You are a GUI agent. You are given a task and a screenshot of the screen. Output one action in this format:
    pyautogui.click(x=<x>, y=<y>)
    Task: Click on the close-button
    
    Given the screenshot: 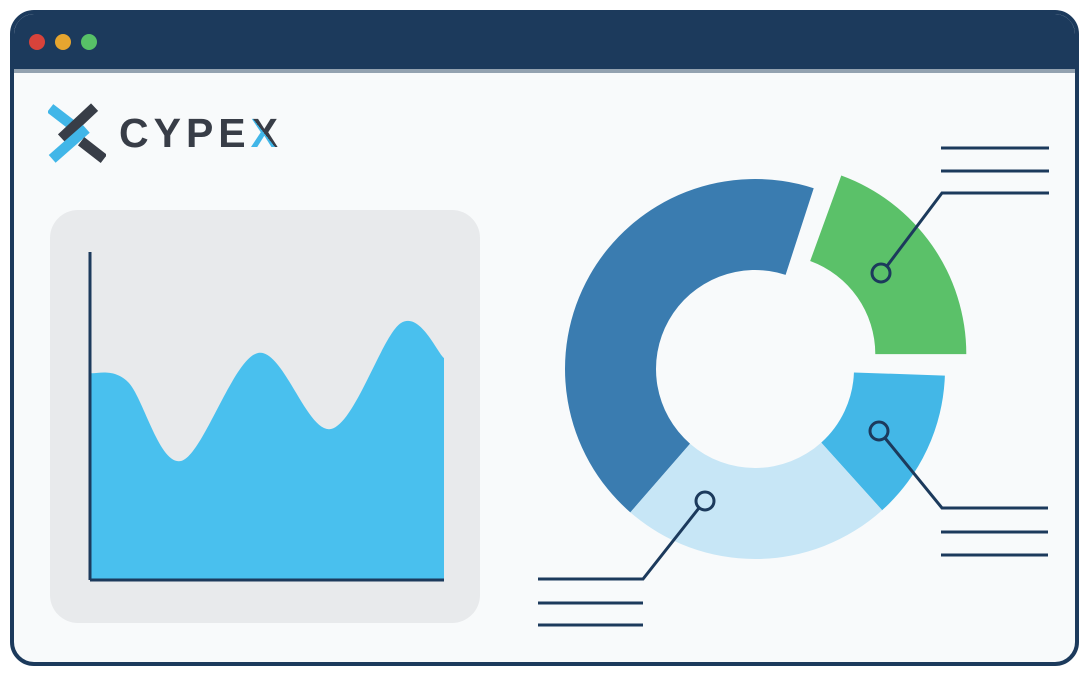 What is the action you would take?
    pyautogui.click(x=37, y=41)
    